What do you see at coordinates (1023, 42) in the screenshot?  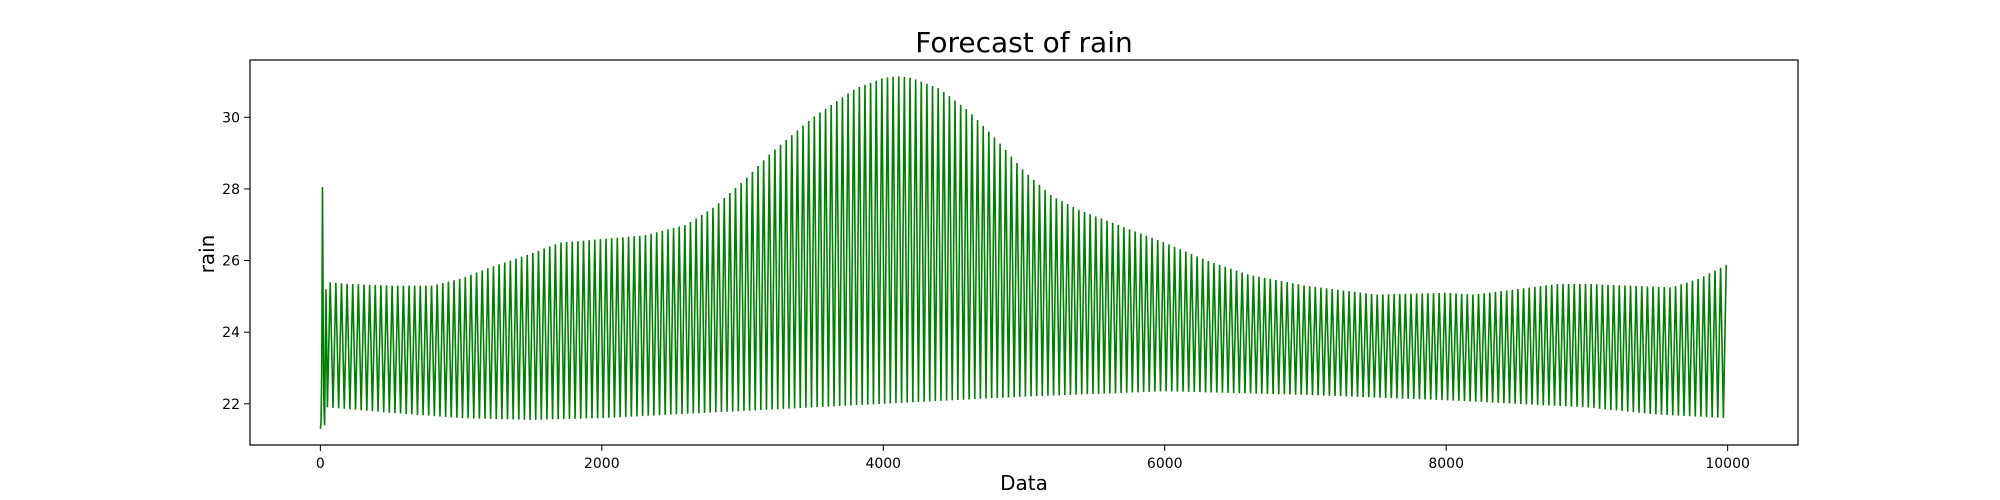 I see `chart-title: Forecast of rain` at bounding box center [1023, 42].